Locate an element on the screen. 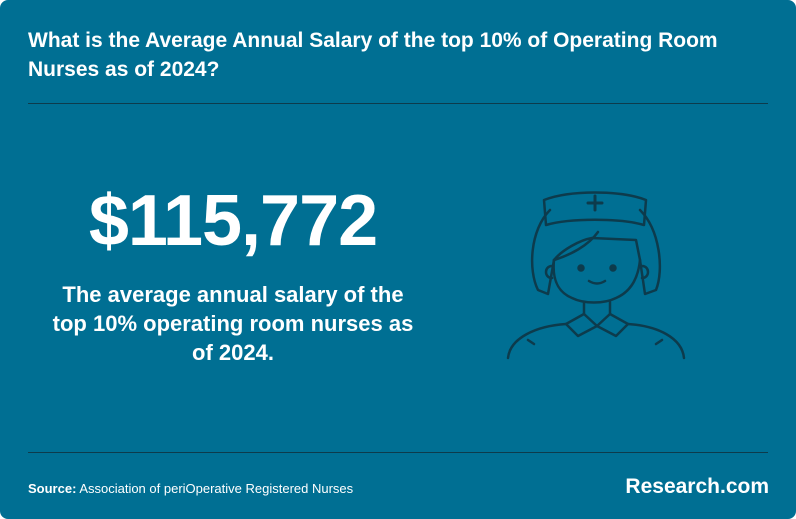 The image size is (796, 519). brand-logo-text: Research.com is located at coordinates (697, 486).